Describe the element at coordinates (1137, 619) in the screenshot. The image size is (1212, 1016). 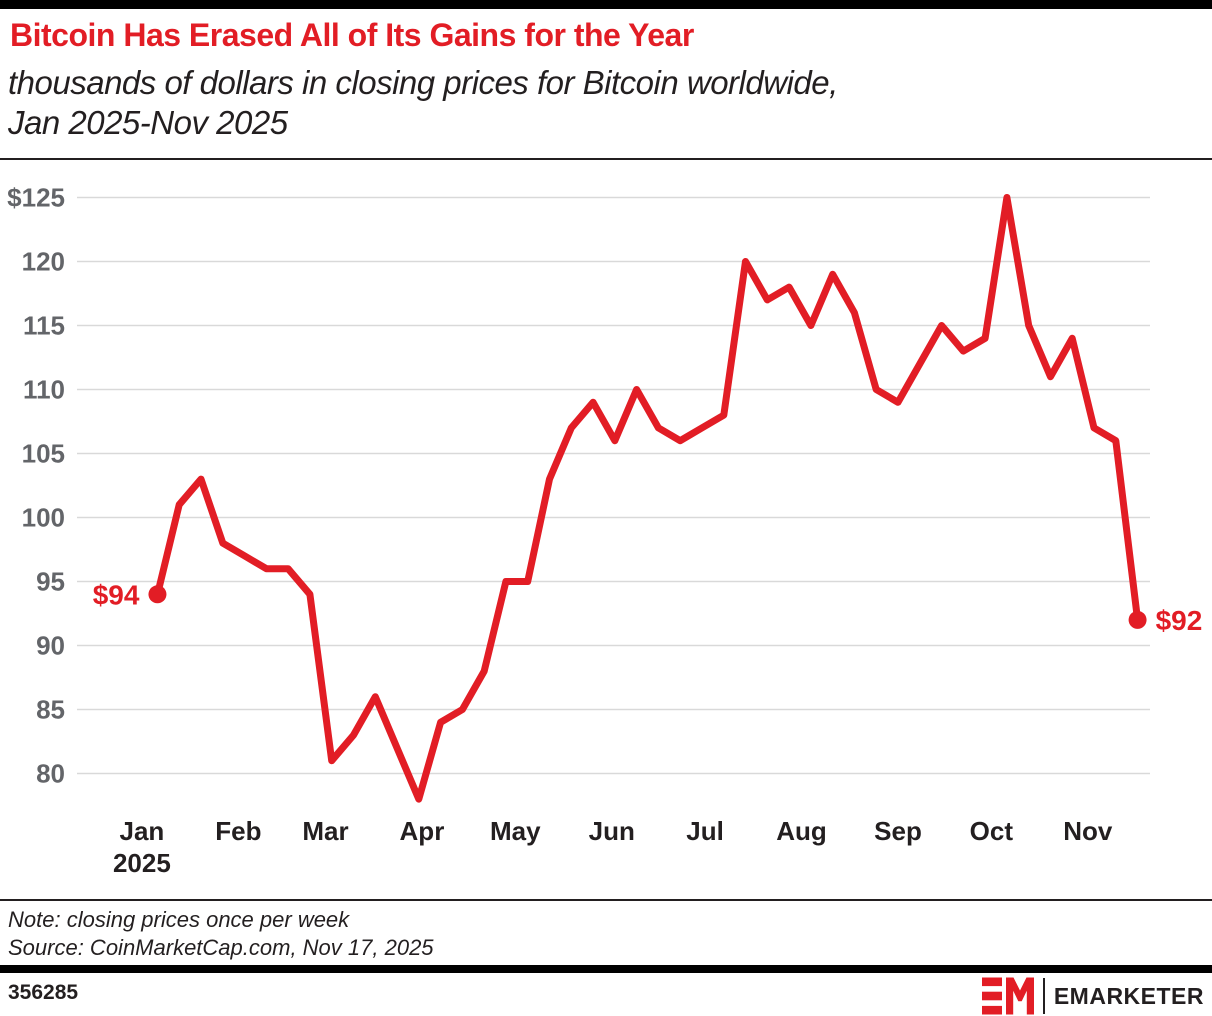
I see `end-point-dot` at that location.